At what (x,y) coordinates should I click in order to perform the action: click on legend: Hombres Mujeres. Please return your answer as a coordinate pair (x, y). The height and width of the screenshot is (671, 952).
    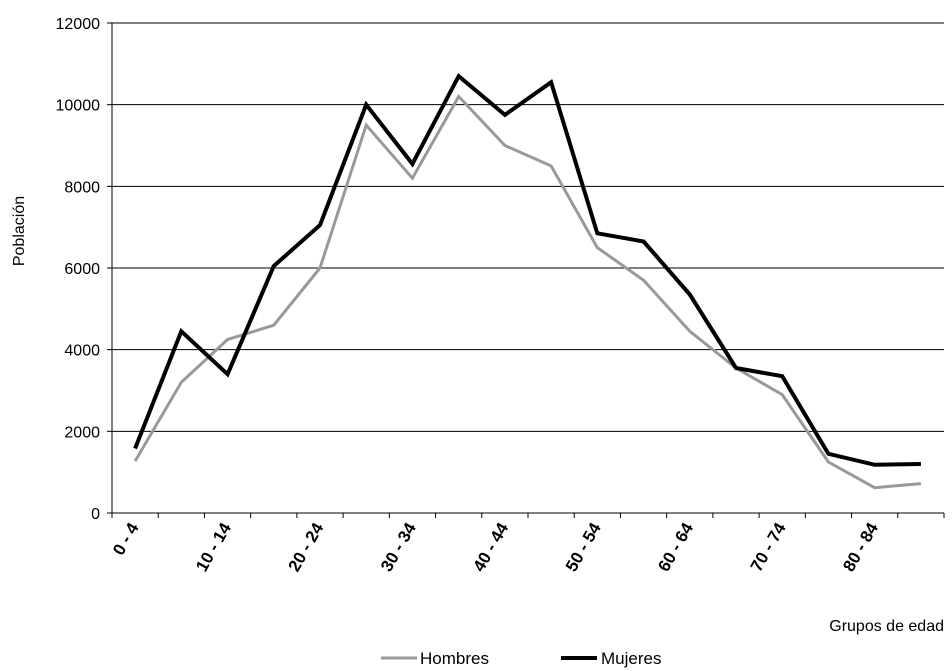
    Looking at the image, I should click on (521, 658).